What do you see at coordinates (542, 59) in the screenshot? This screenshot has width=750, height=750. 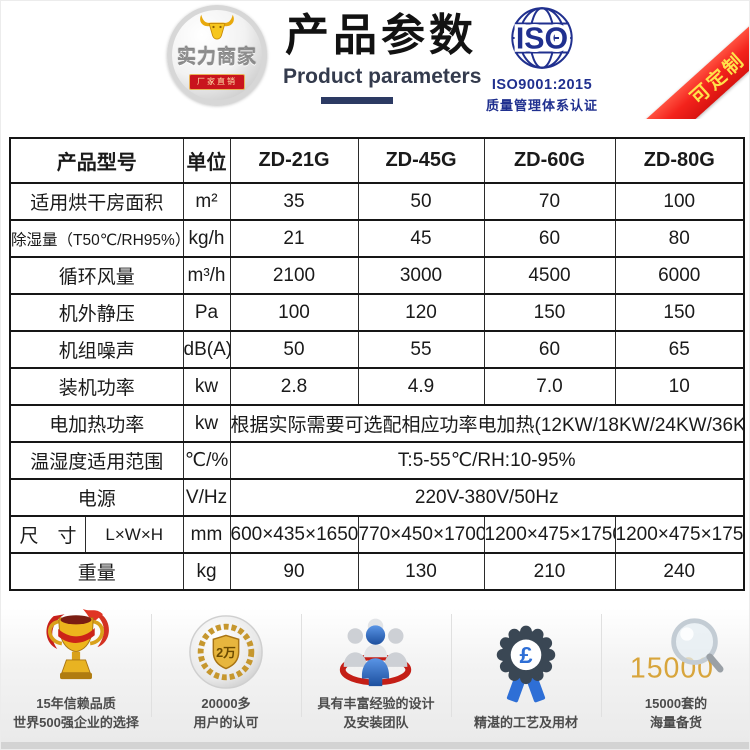 I see `iso-certification: ISO ISO9001:2015 质量管理体系认证` at bounding box center [542, 59].